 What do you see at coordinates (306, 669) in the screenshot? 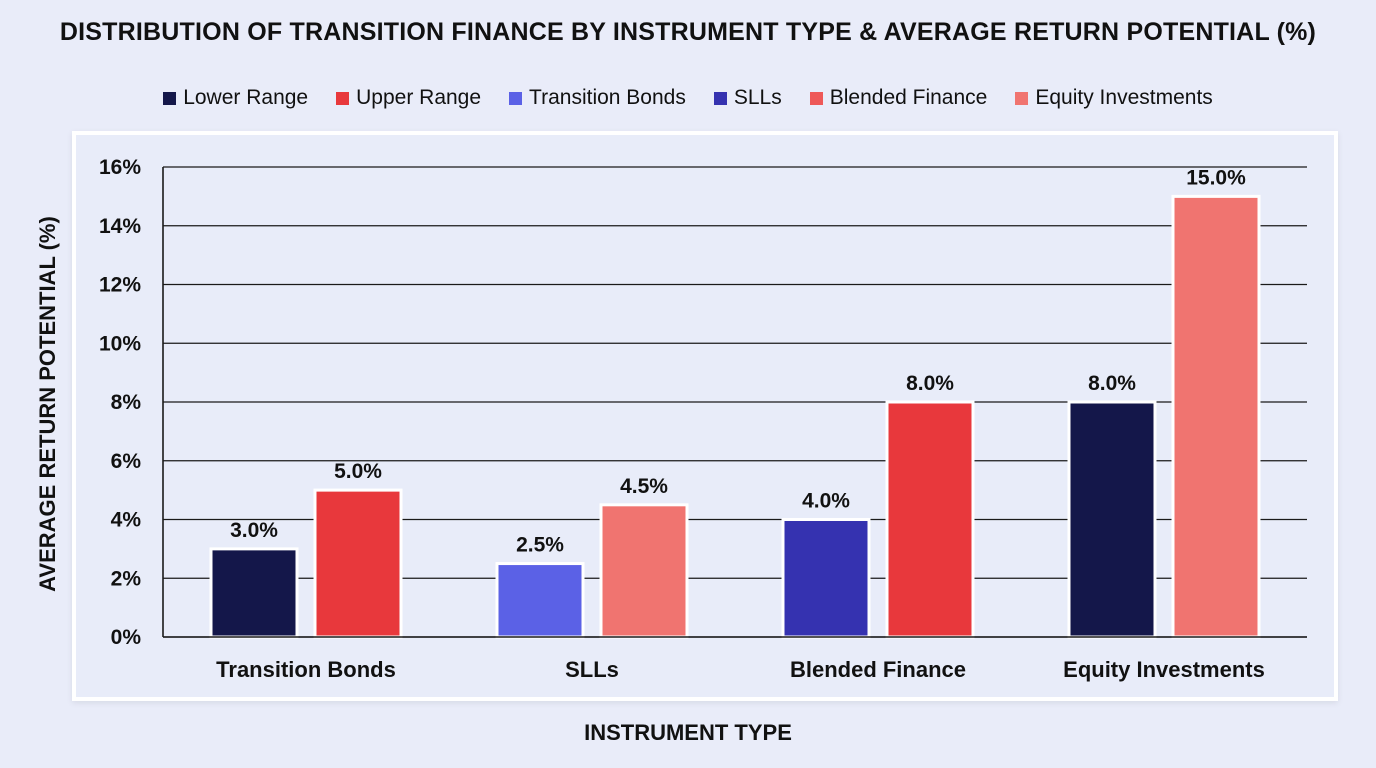
I see `x-tick-label: Transition Bonds` at bounding box center [306, 669].